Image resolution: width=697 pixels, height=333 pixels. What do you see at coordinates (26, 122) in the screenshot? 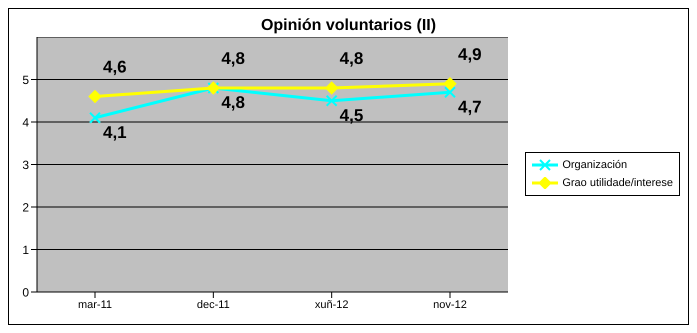
I see `y-tick-label: 4` at bounding box center [26, 122].